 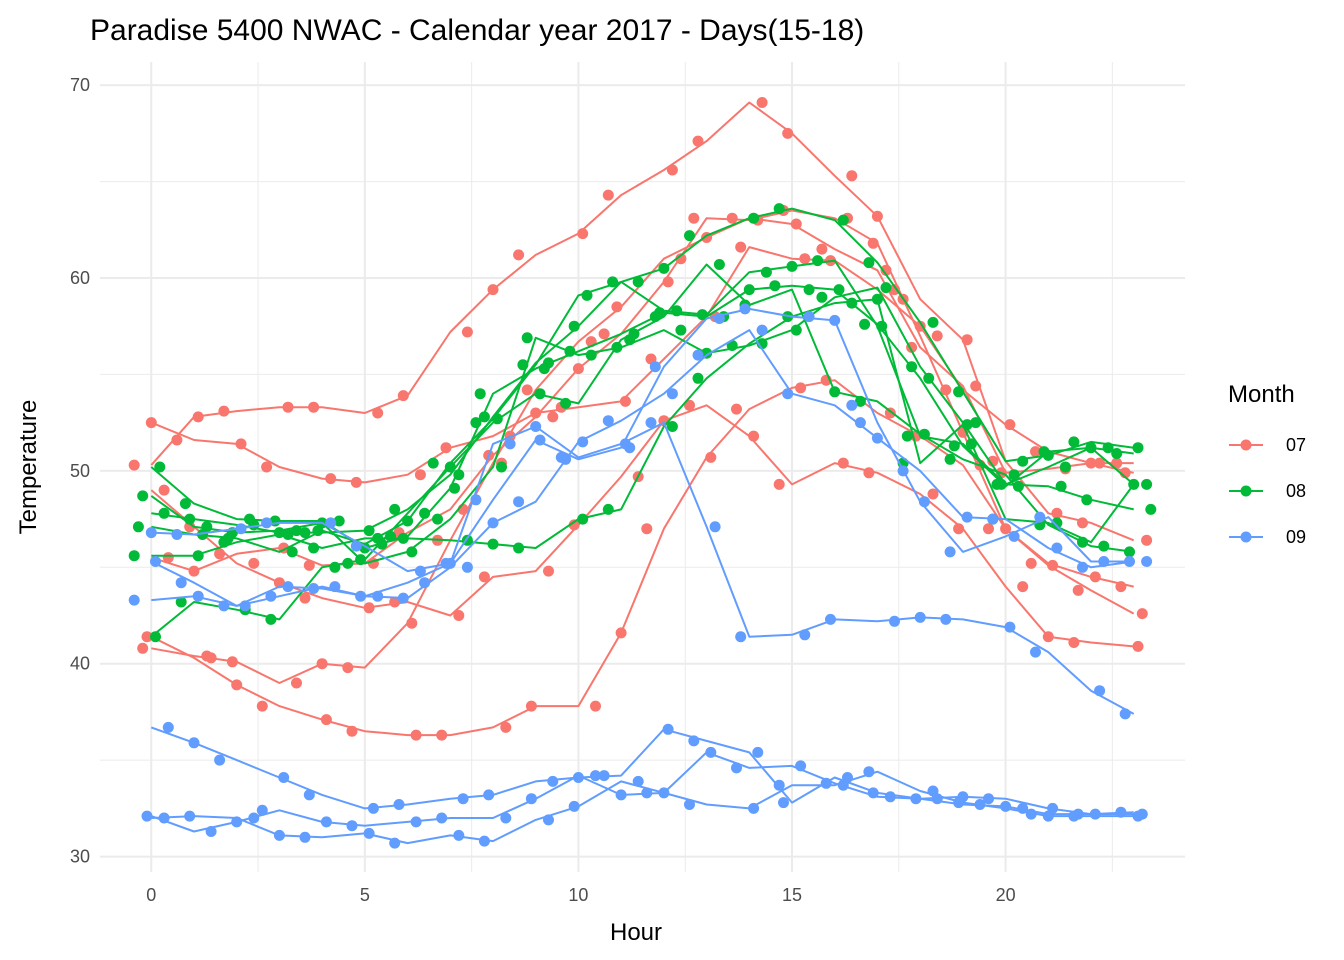 I want to click on series-09-line, so click(x=642, y=771).